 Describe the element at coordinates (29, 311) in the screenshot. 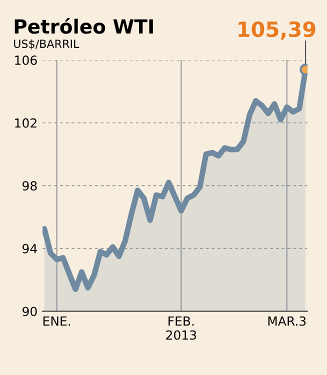

I see `y-tick-label: 90` at that location.